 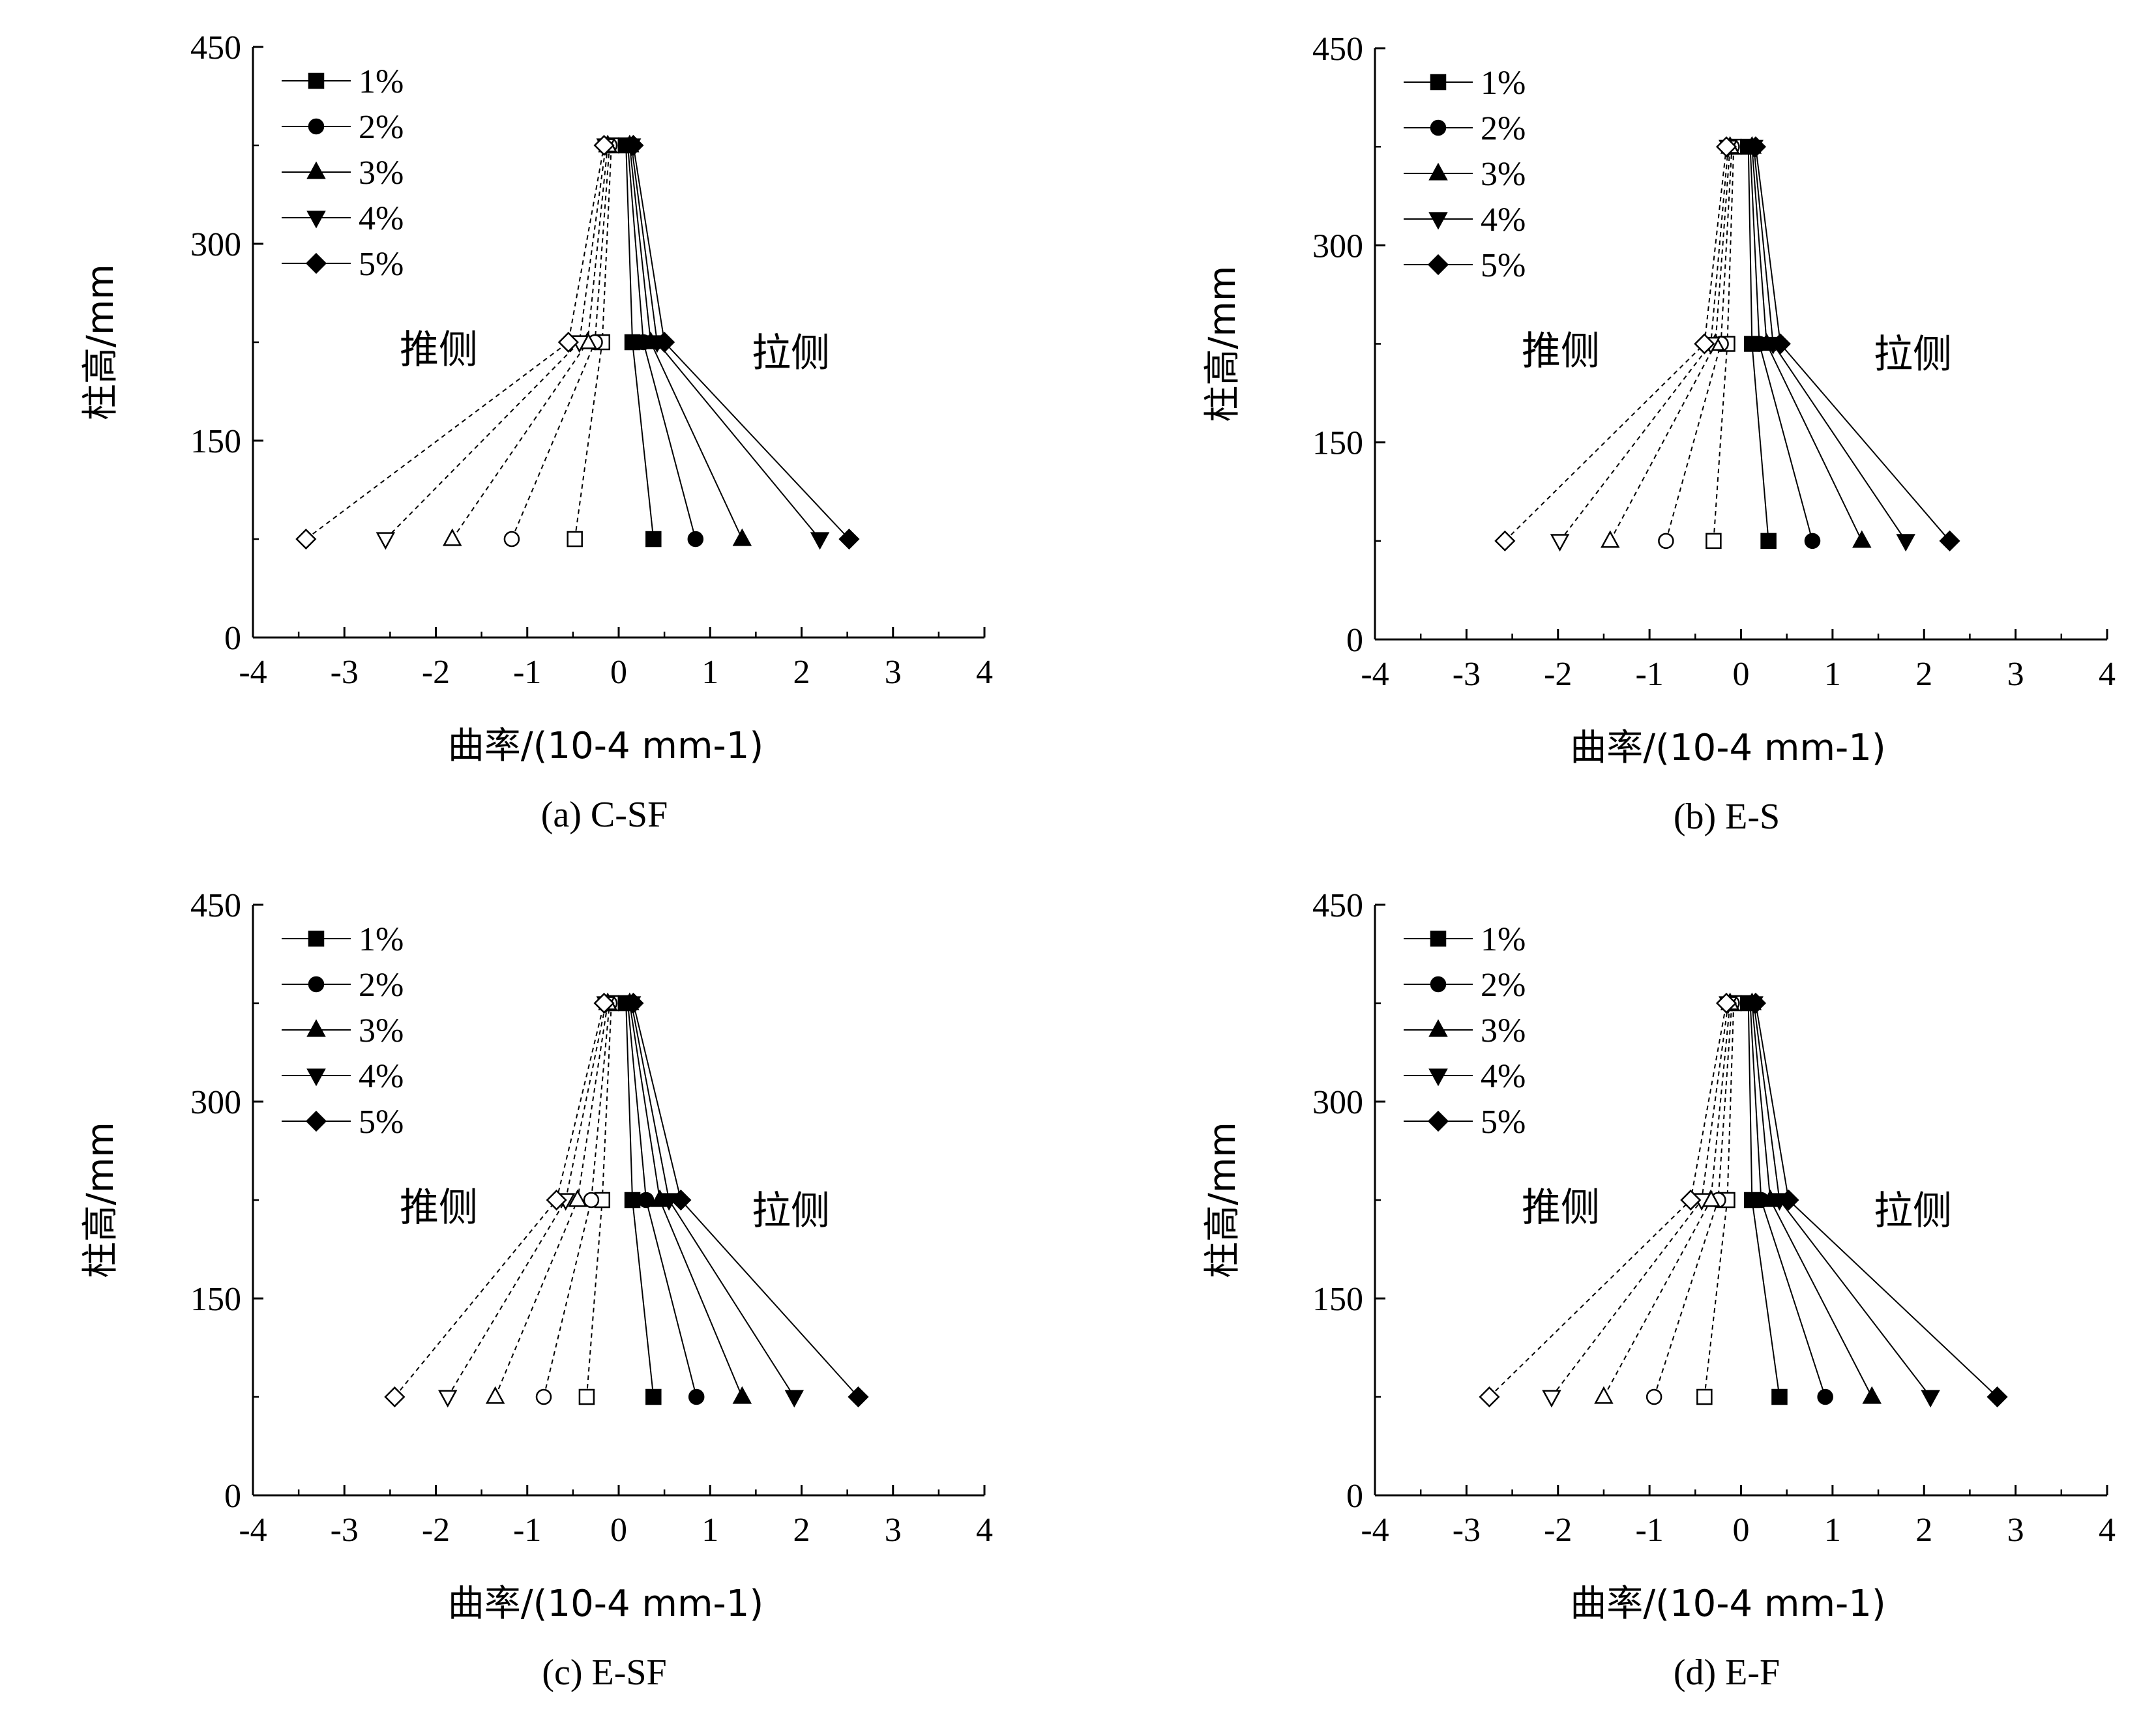 I want to click on y-tick-label: 150, so click(x=215, y=441).